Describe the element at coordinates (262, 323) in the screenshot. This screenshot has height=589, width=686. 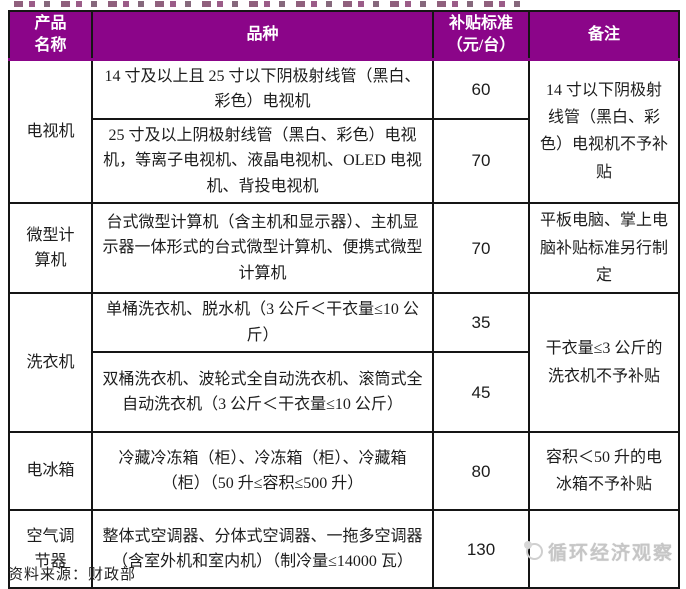
I see `variety-cell: 单桶洗衣机、脱水机（3 公斤＜干衣量≤10 公斤）` at that location.